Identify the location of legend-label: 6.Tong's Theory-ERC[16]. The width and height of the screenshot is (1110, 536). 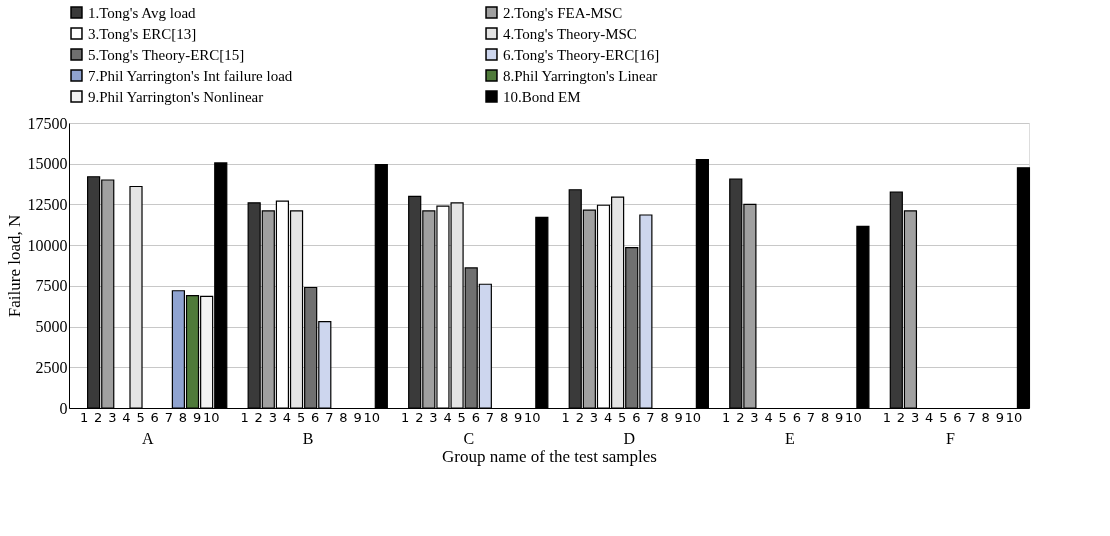
(581, 54).